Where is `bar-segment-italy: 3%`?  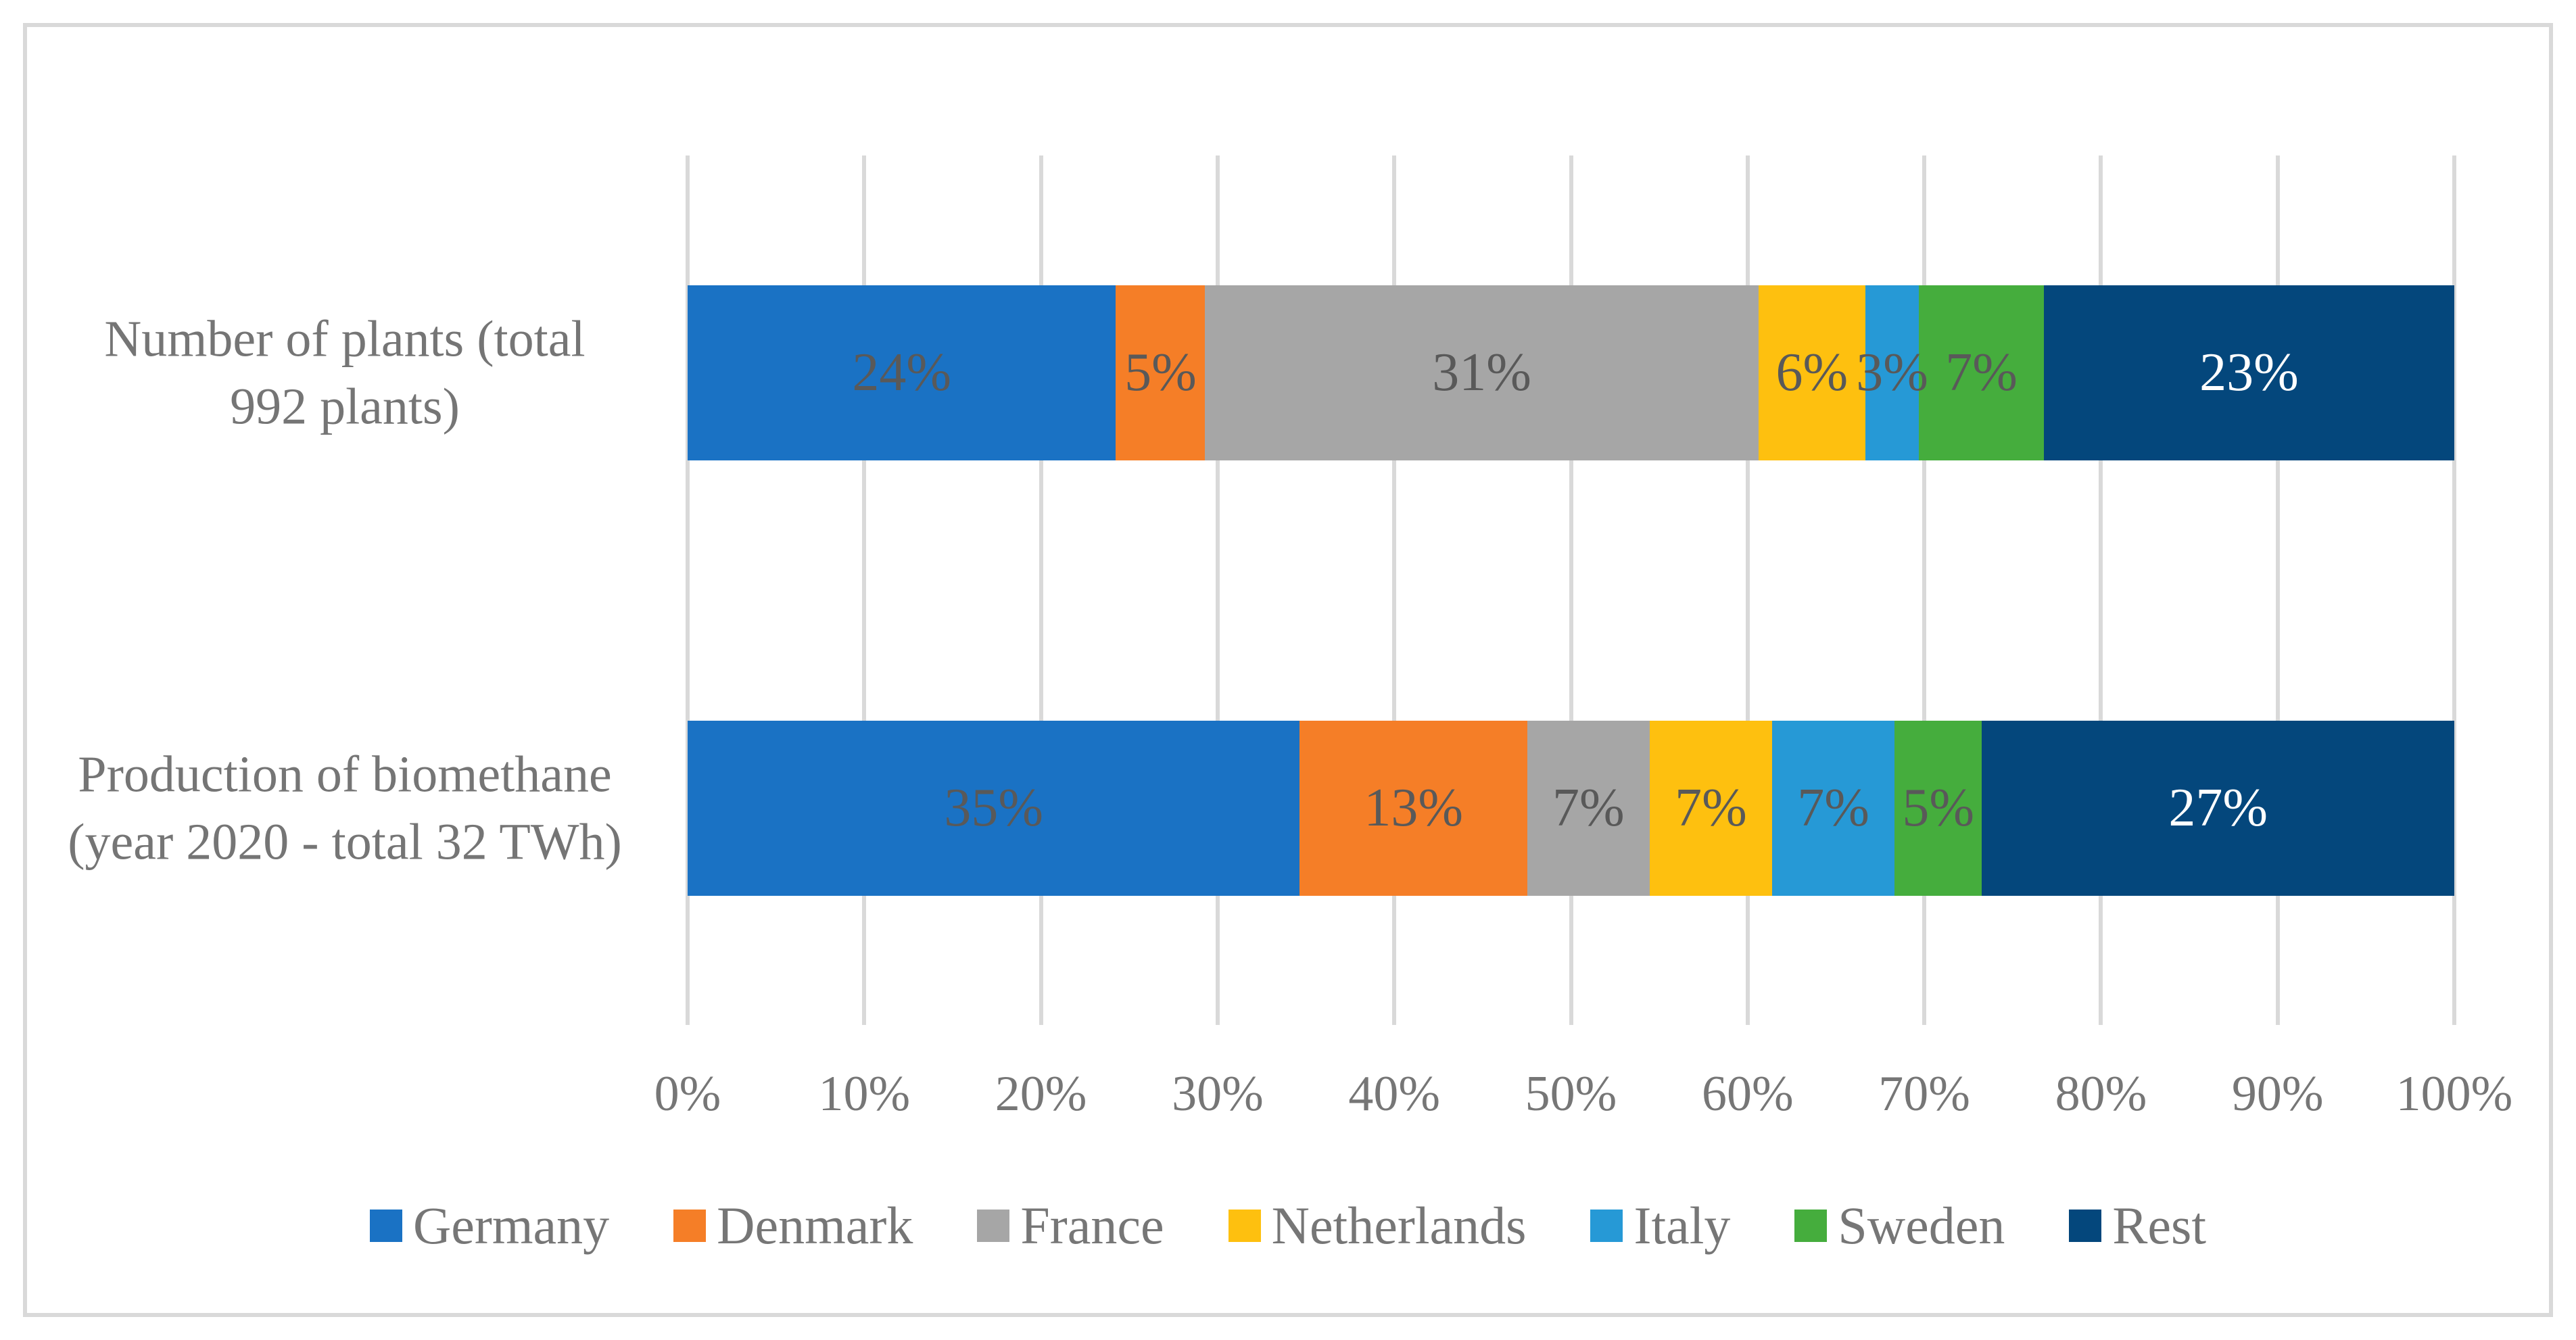
bar-segment-italy: 3% is located at coordinates (1892, 372).